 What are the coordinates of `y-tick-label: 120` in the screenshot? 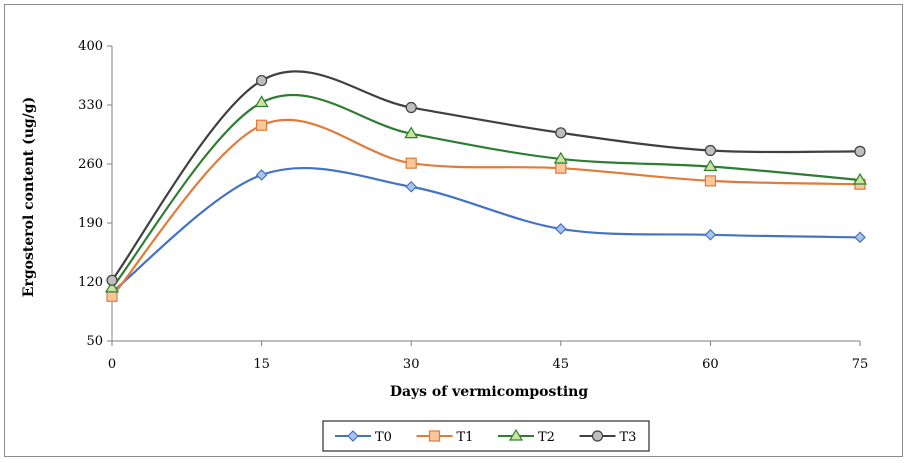 It's located at (90, 282).